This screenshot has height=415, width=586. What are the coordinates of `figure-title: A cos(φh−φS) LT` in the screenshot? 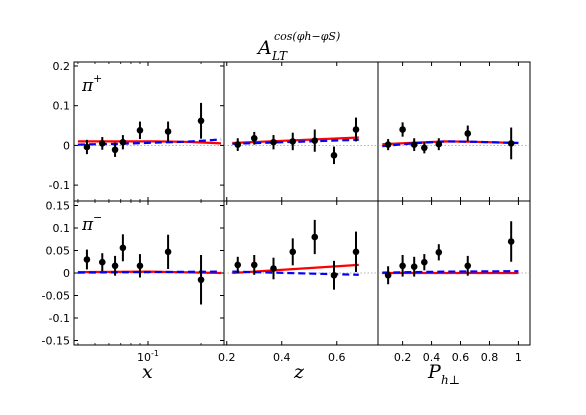 It's located at (298, 46).